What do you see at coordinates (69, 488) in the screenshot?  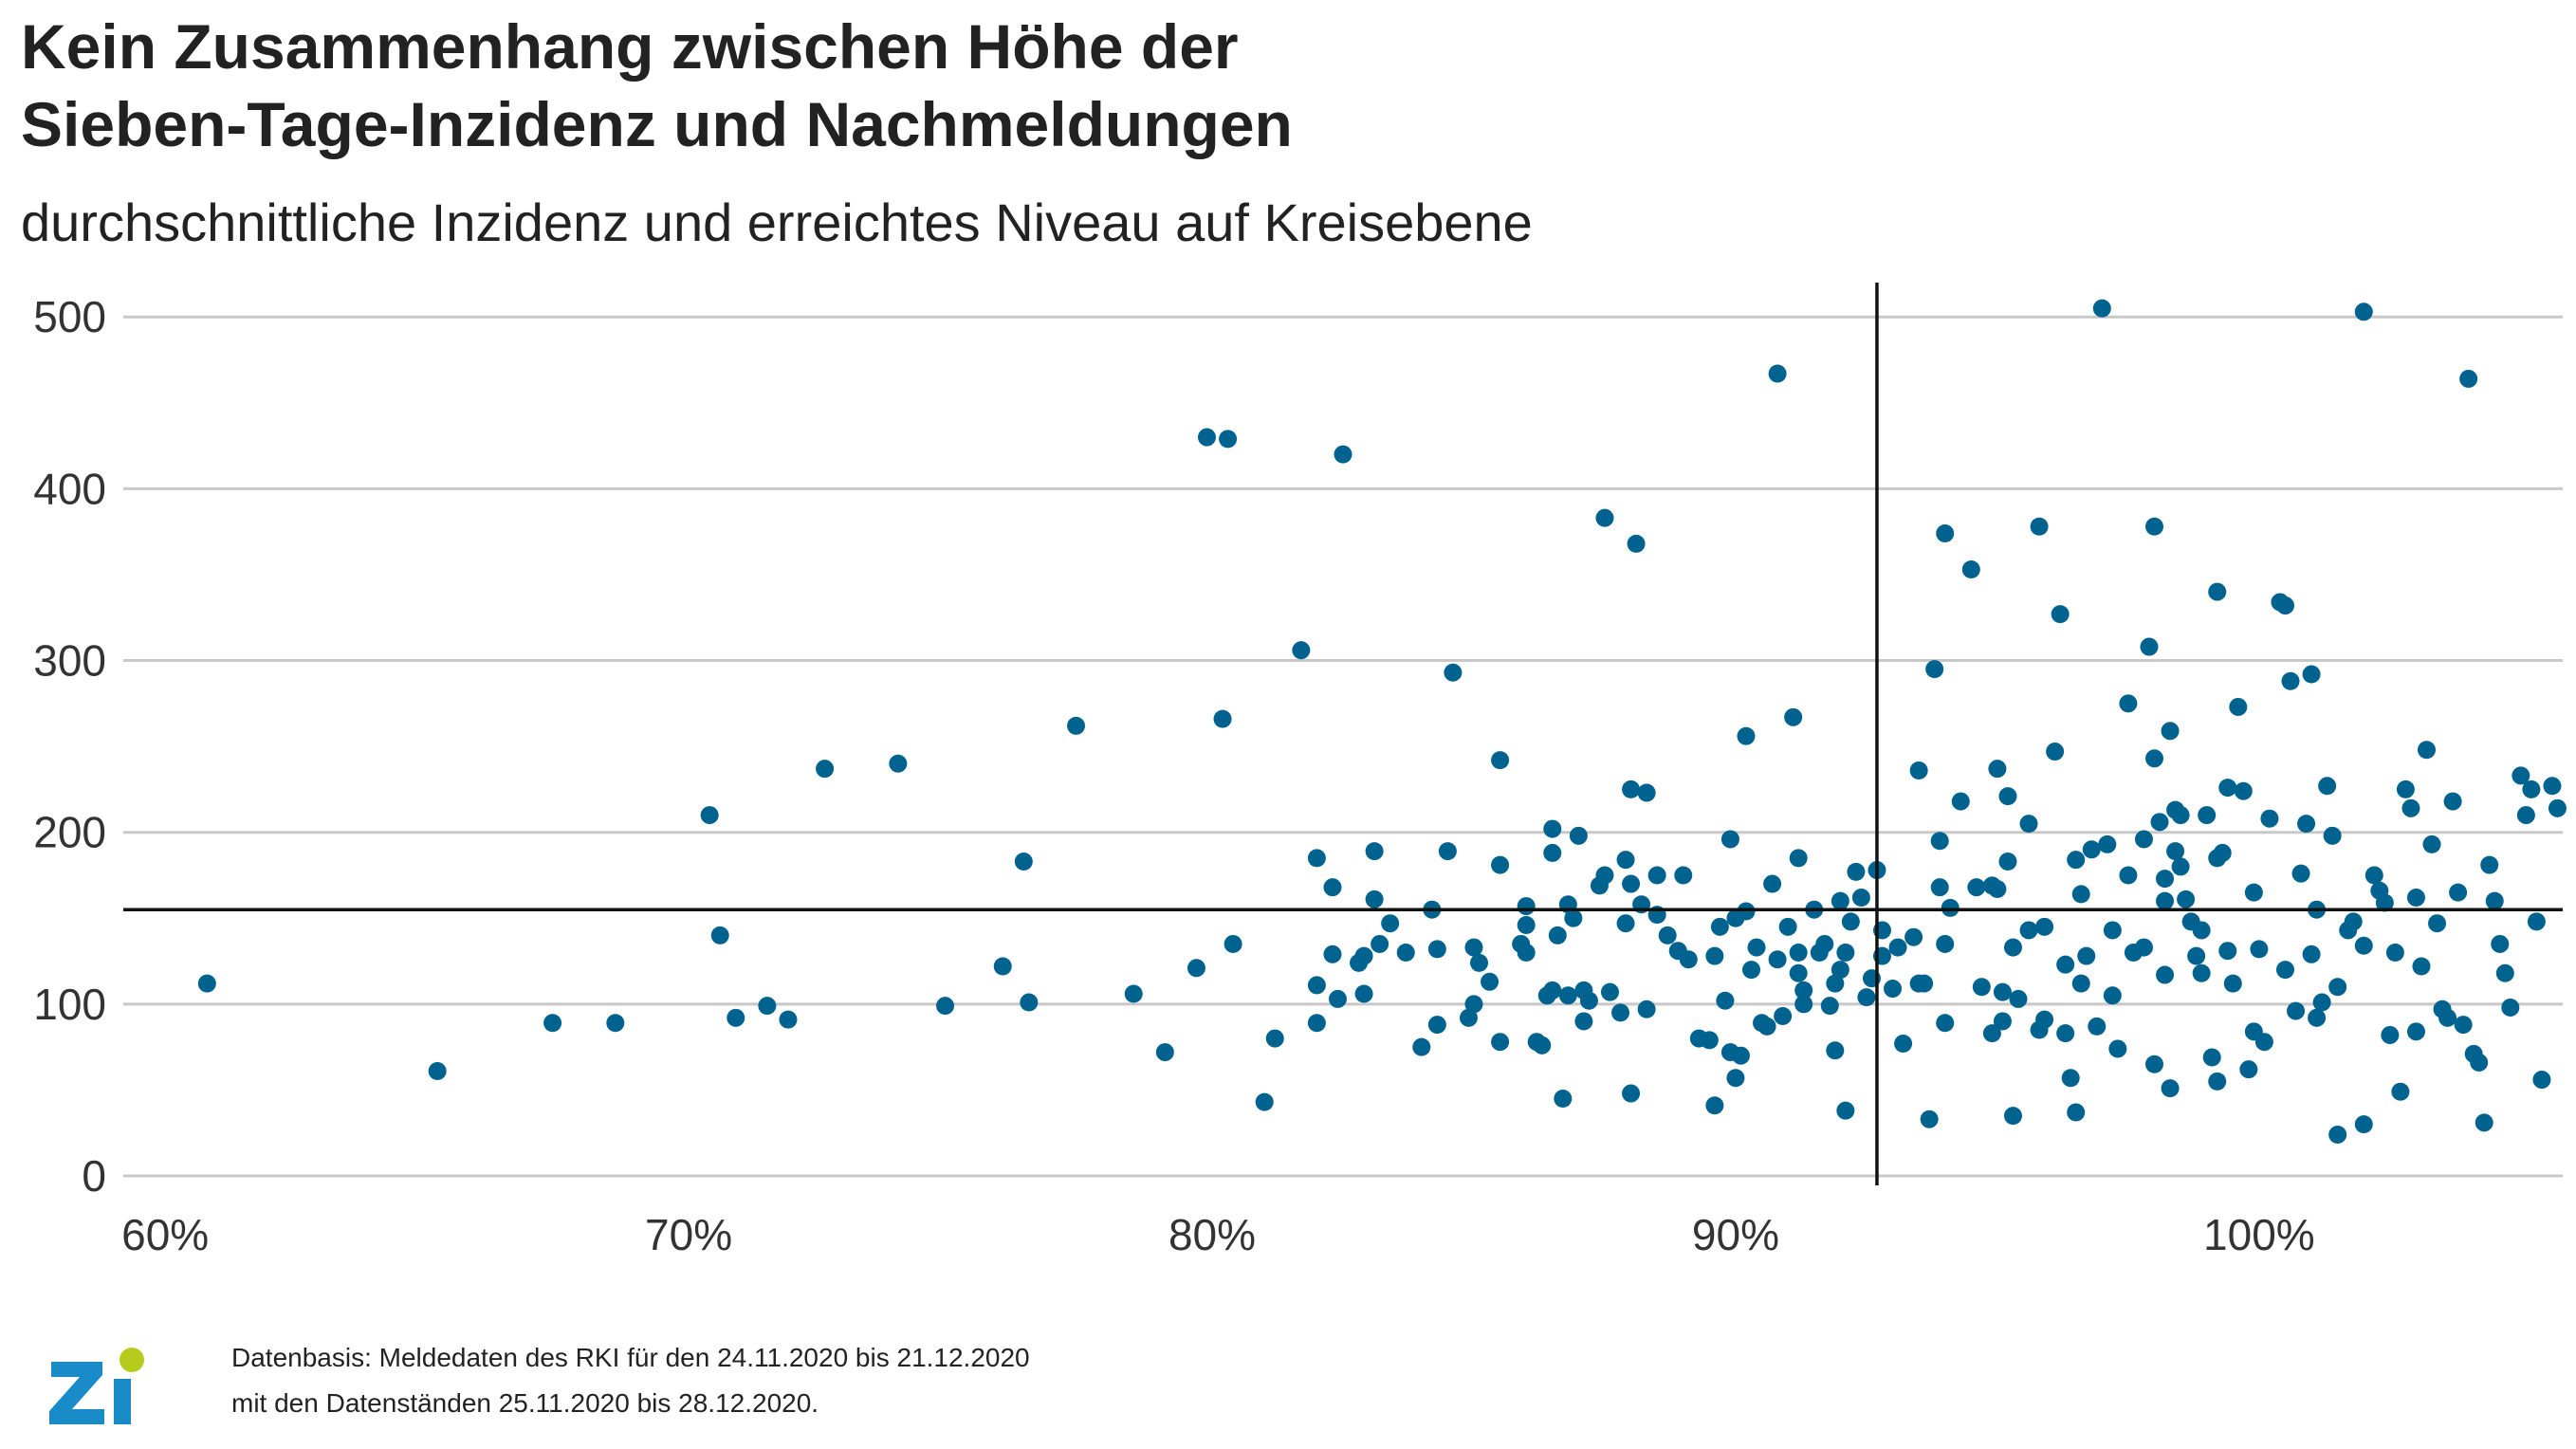 I see `y-tick-label-400: 400` at bounding box center [69, 488].